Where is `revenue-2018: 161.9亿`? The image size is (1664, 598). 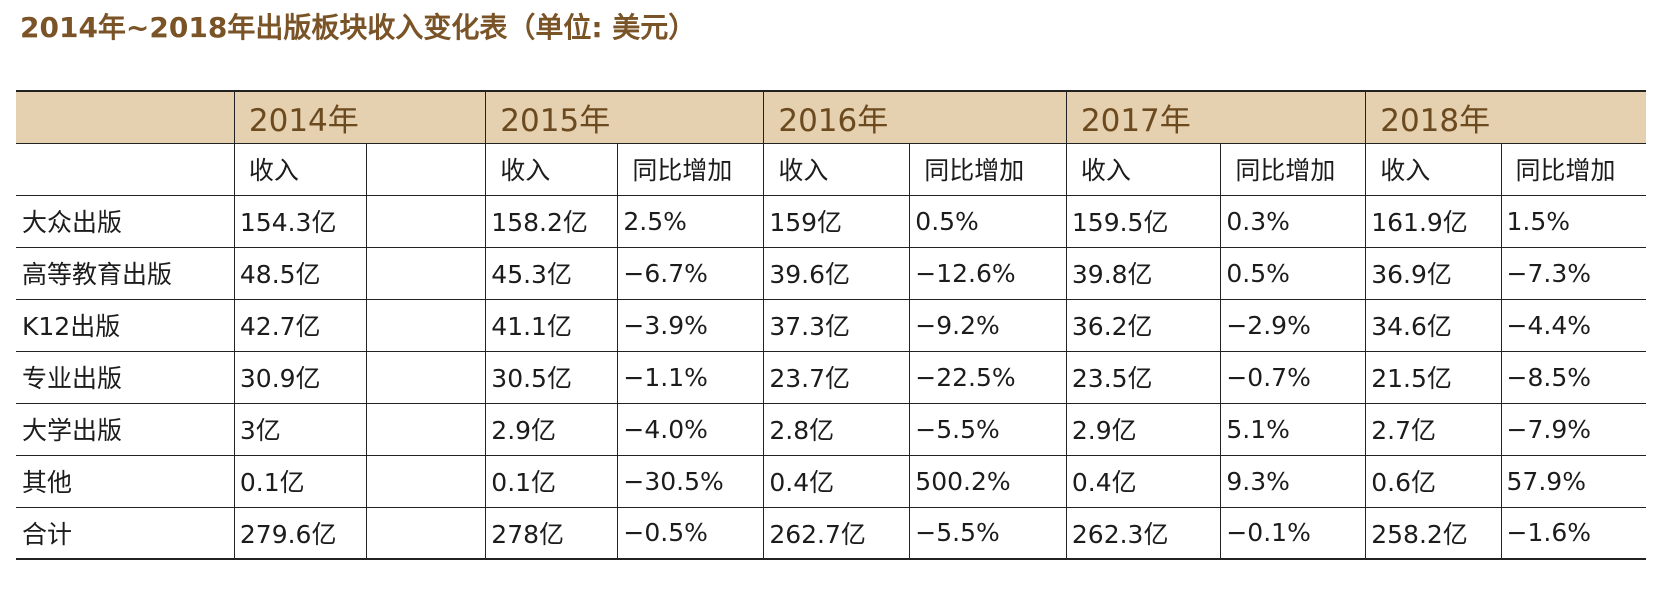
revenue-2018: 161.9亿 is located at coordinates (1433, 221).